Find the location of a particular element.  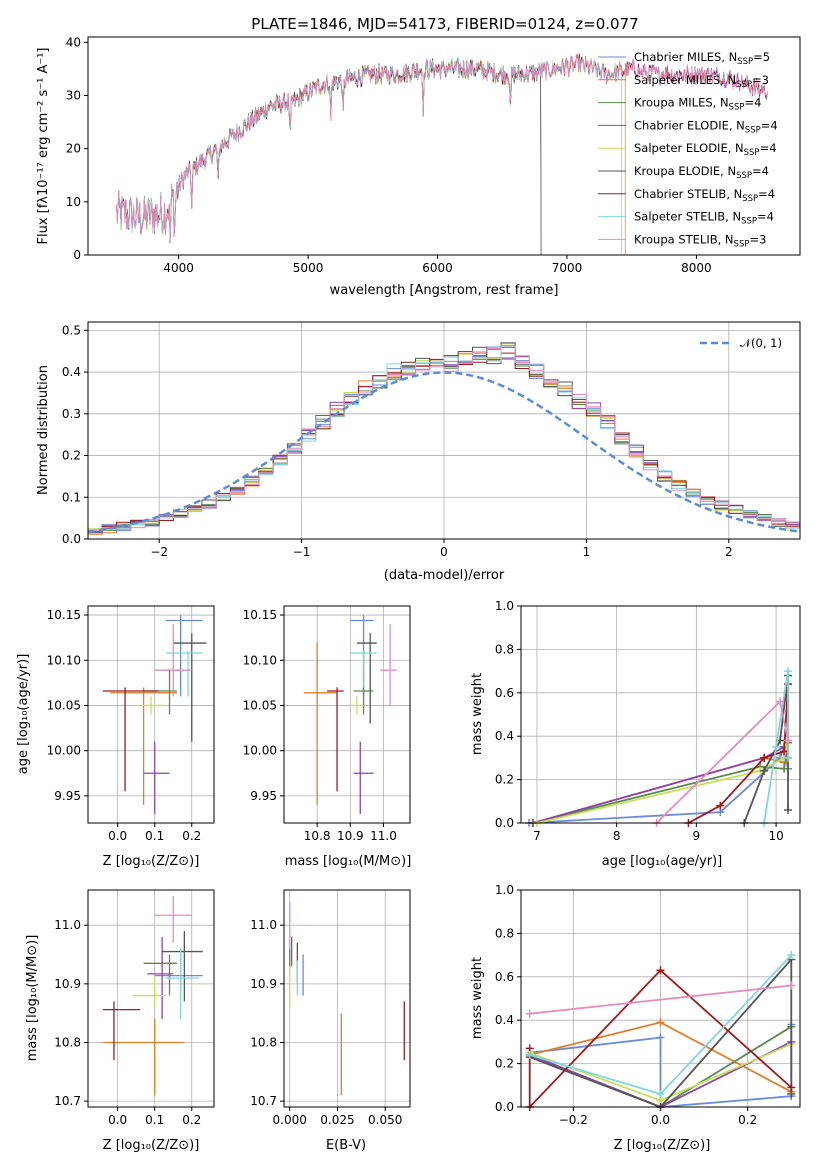

age-mass-ytick-label: 10.10 is located at coordinates (260, 660).